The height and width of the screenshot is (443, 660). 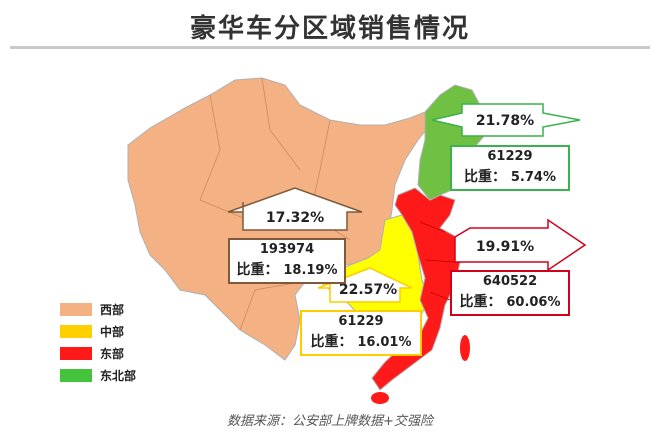 I want to click on central-ratio: 比重： 16.01%, so click(x=361, y=342).